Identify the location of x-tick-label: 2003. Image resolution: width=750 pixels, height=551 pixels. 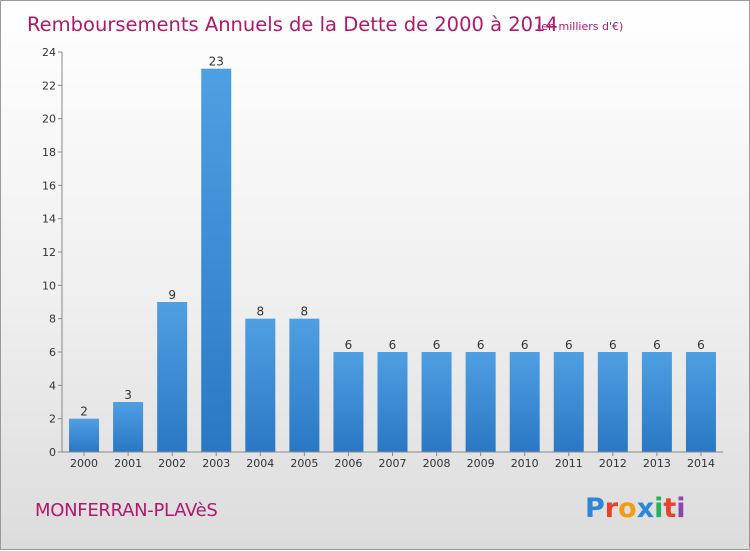
(216, 463).